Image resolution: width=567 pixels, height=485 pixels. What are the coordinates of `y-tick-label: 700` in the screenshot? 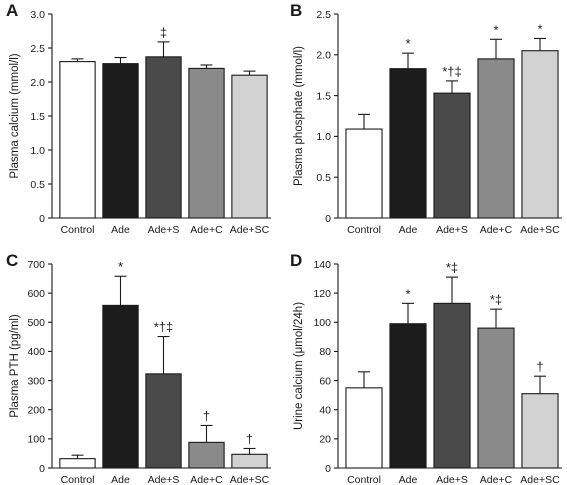 It's located at (36, 265).